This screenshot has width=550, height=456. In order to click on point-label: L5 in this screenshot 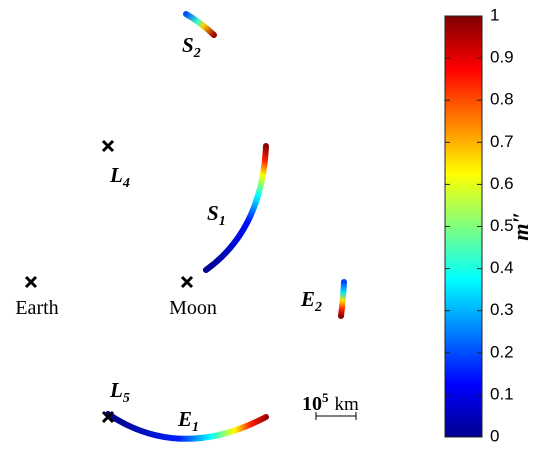, I will do `click(119, 392)`.